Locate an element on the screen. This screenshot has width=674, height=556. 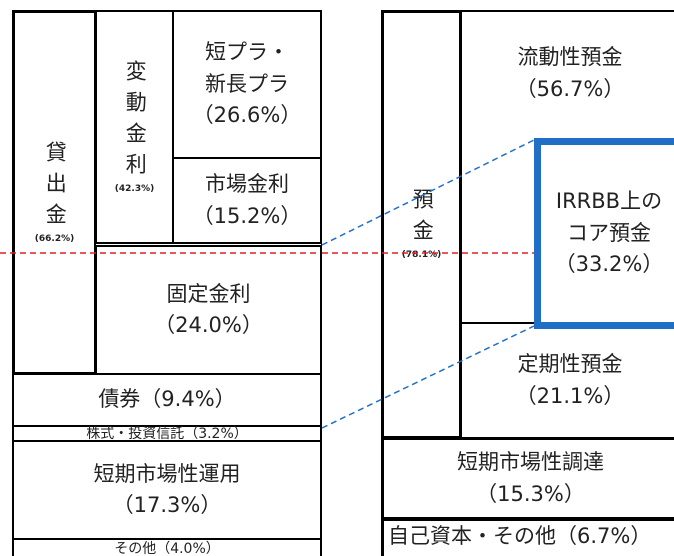
other-box: その他（4.0%） is located at coordinates (167, 547).